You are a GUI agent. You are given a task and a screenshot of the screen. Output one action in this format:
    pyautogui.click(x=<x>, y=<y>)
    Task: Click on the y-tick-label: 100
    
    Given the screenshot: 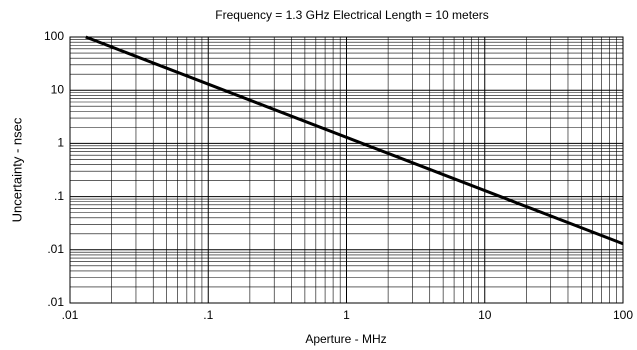 What is the action you would take?
    pyautogui.click(x=54, y=36)
    